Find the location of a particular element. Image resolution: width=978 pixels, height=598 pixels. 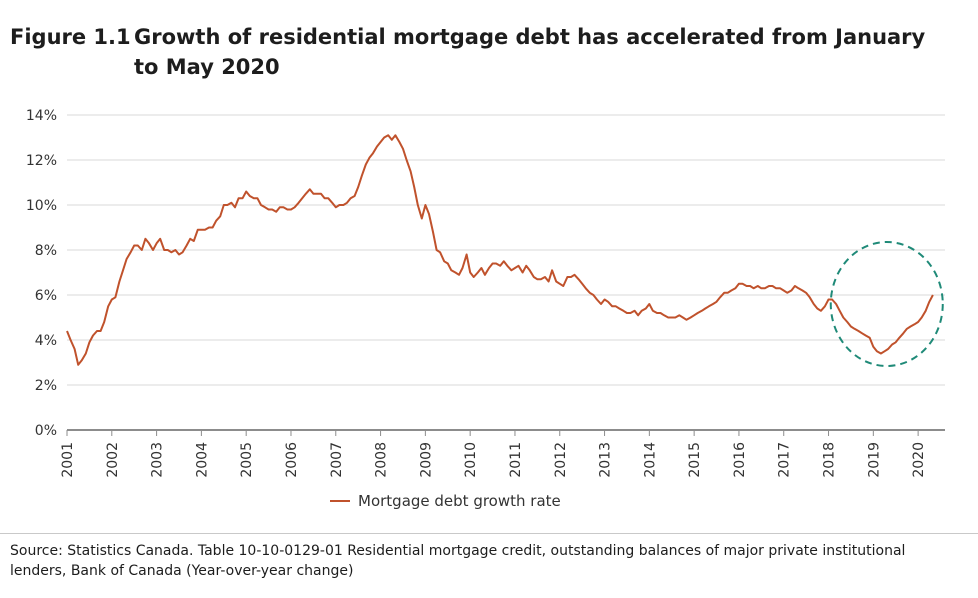

x-tick-label: 2013 is located at coordinates (606, 460).